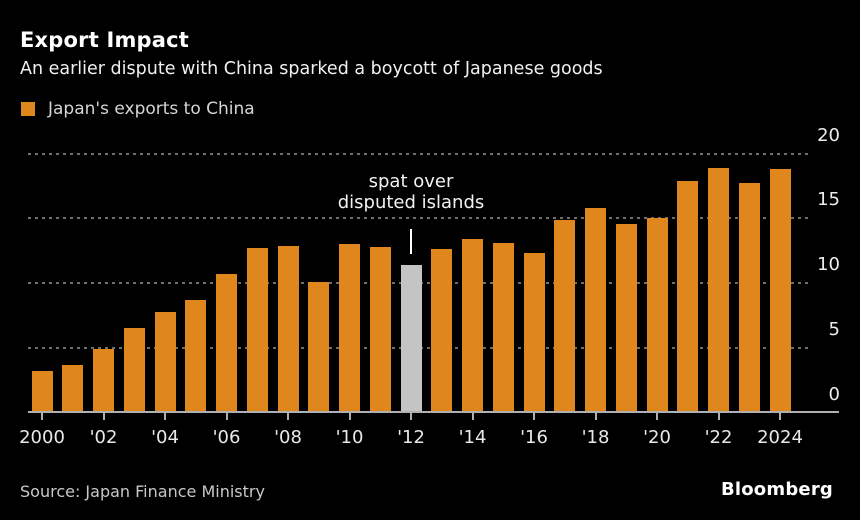 This screenshot has height=520, width=860. I want to click on bar-2002, so click(103, 381).